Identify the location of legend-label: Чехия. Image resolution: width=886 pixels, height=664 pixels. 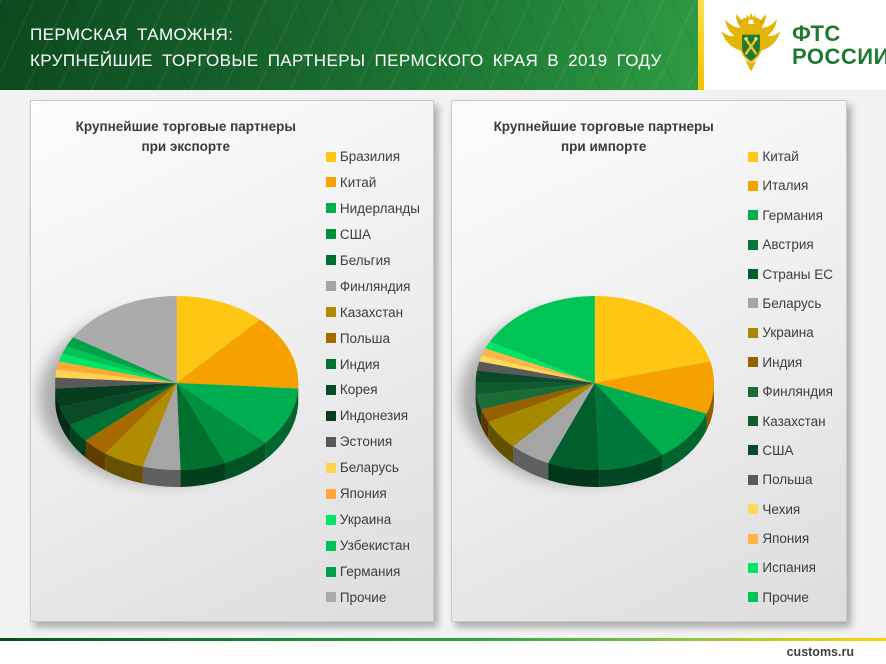
(781, 509).